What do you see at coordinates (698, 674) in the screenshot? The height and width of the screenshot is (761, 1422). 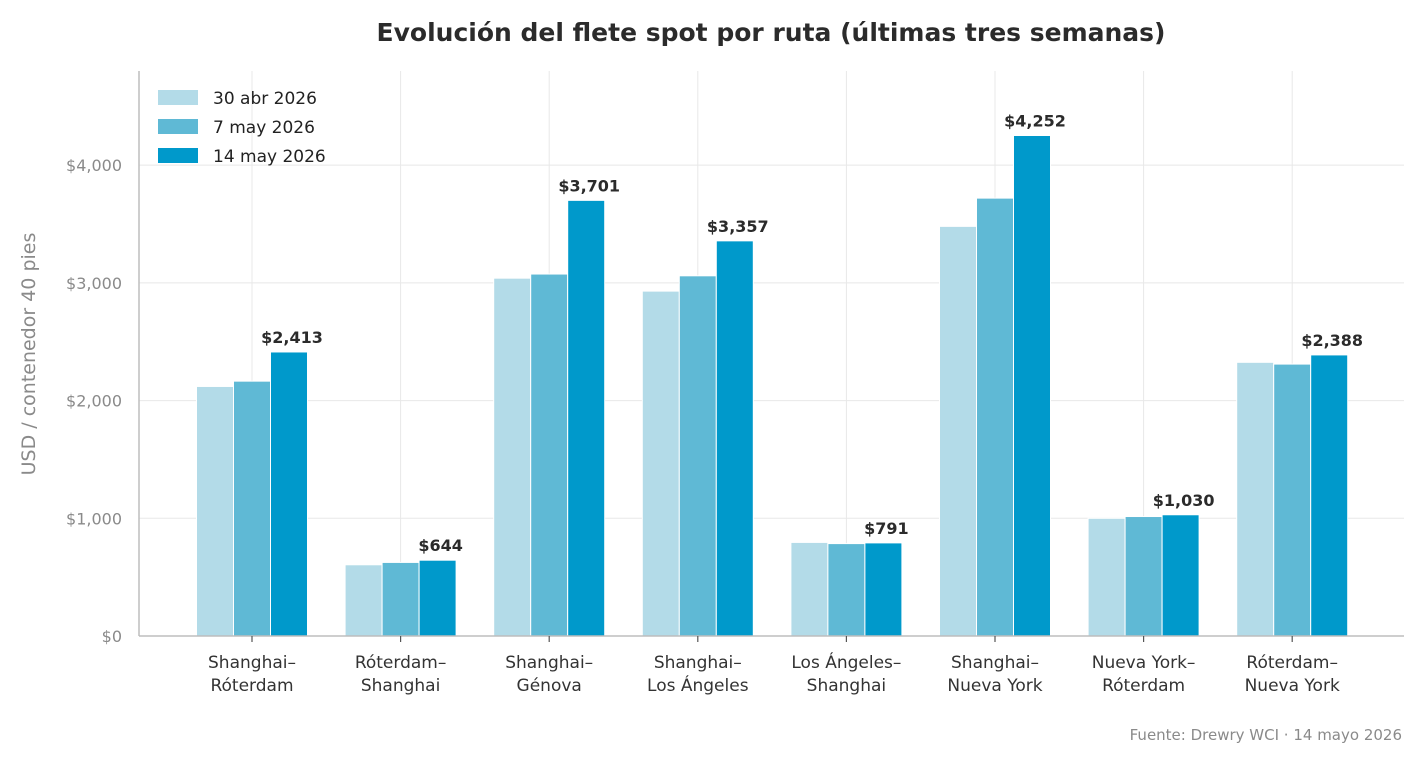 I see `x-tick-label: Shanghai– Los Ángeles` at bounding box center [698, 674].